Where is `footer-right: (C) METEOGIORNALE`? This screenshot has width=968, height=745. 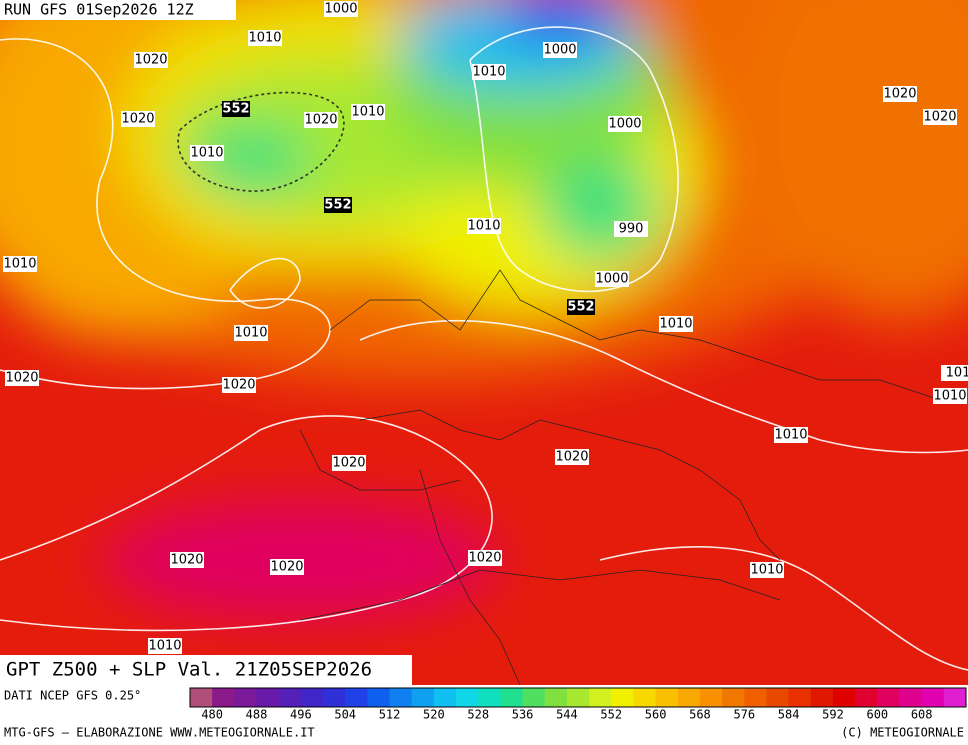 footer-right: (C) METEOGIORNALE is located at coordinates (902, 733).